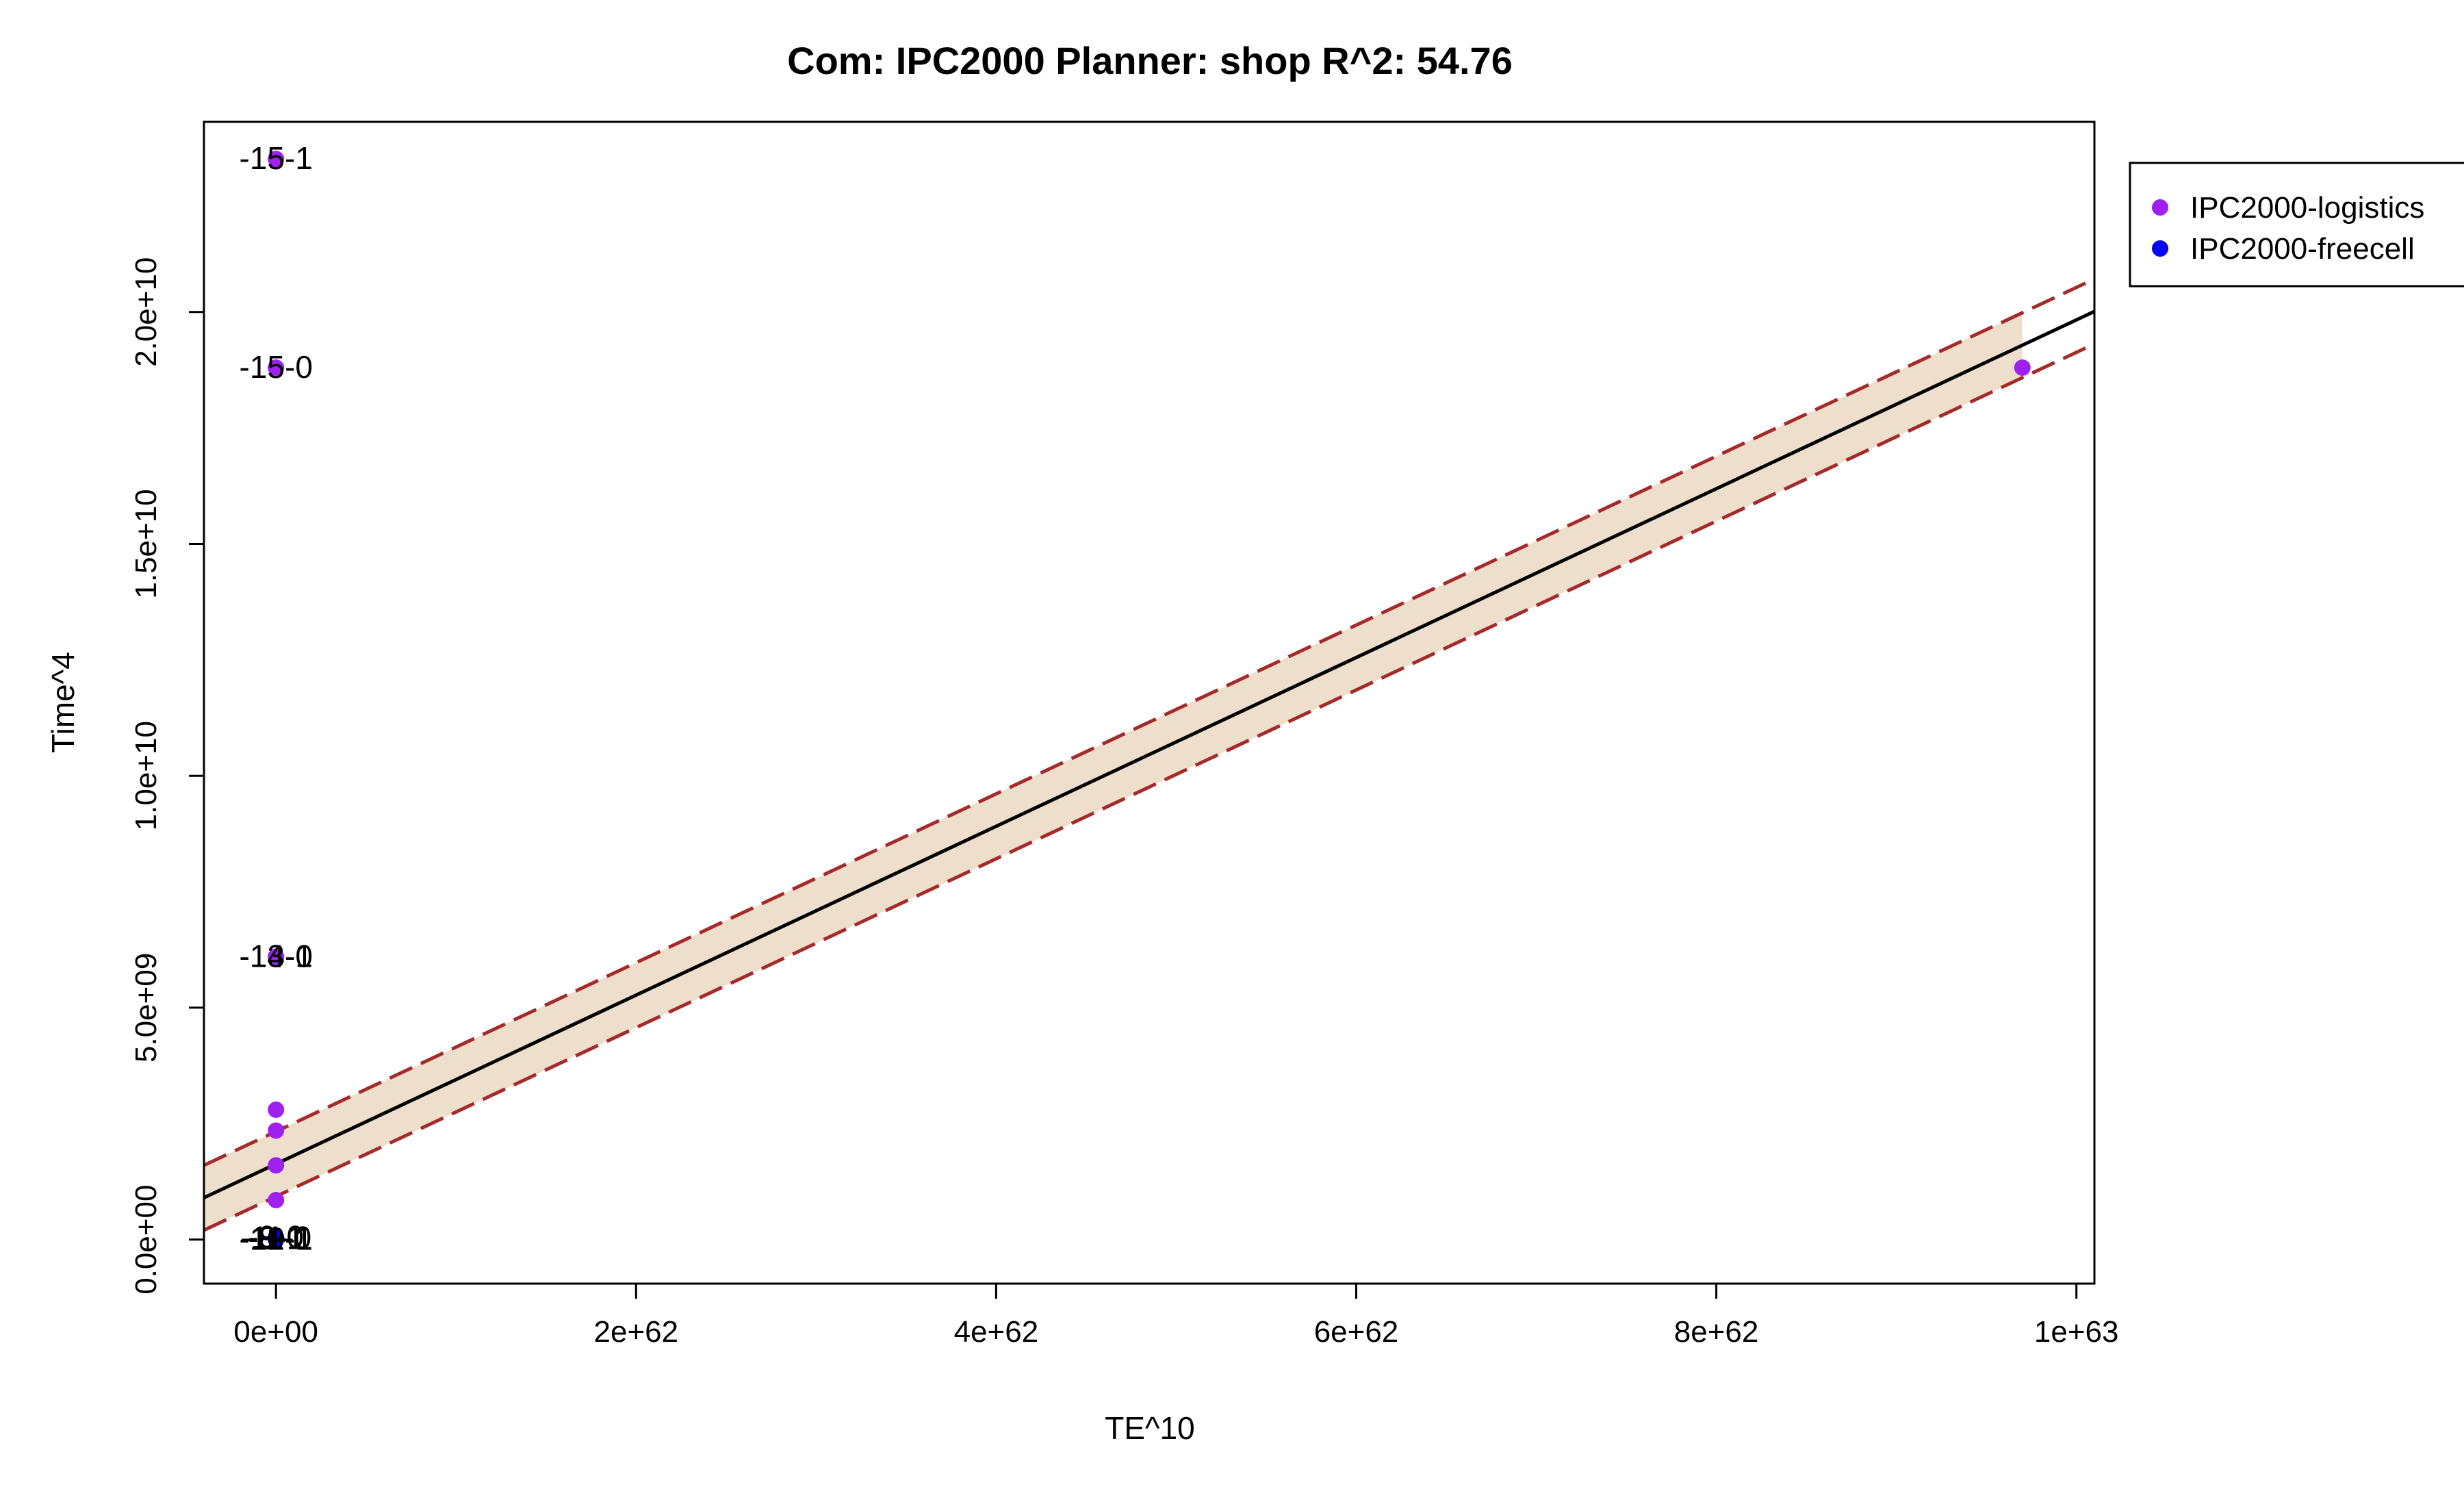 The width and height of the screenshot is (2464, 1489). What do you see at coordinates (2160, 207) in the screenshot?
I see `legend-marker-logistics` at bounding box center [2160, 207].